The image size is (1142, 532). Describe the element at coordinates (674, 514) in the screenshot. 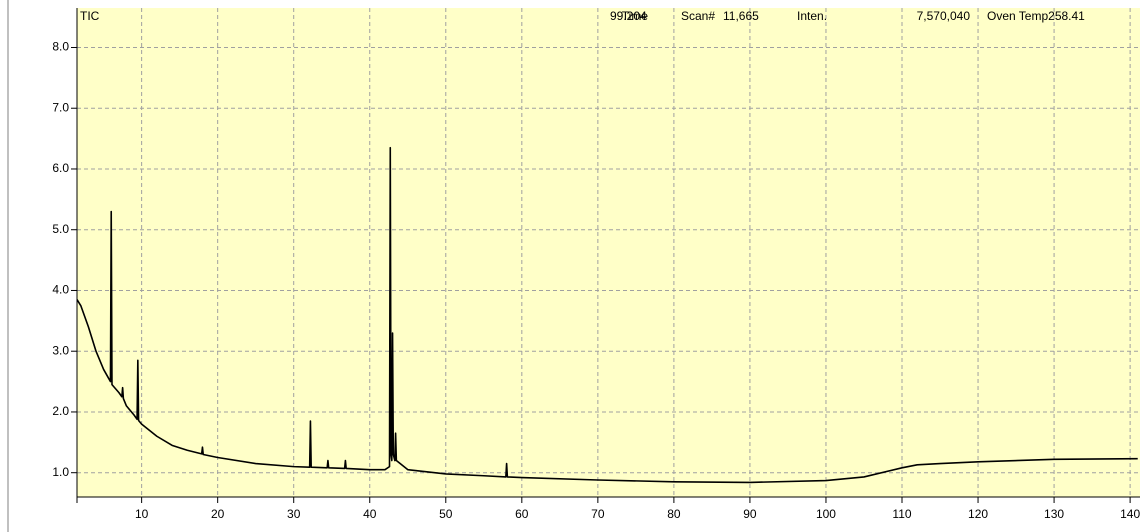

I see `x-tick-label: 80` at that location.